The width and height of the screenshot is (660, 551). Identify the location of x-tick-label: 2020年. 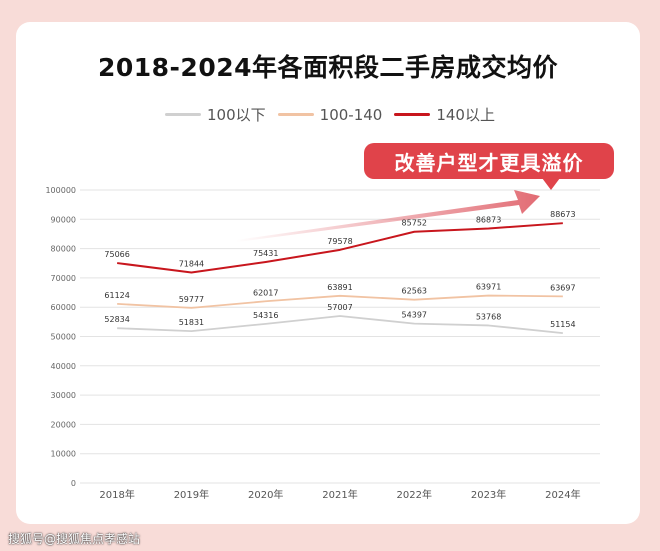
(265, 494).